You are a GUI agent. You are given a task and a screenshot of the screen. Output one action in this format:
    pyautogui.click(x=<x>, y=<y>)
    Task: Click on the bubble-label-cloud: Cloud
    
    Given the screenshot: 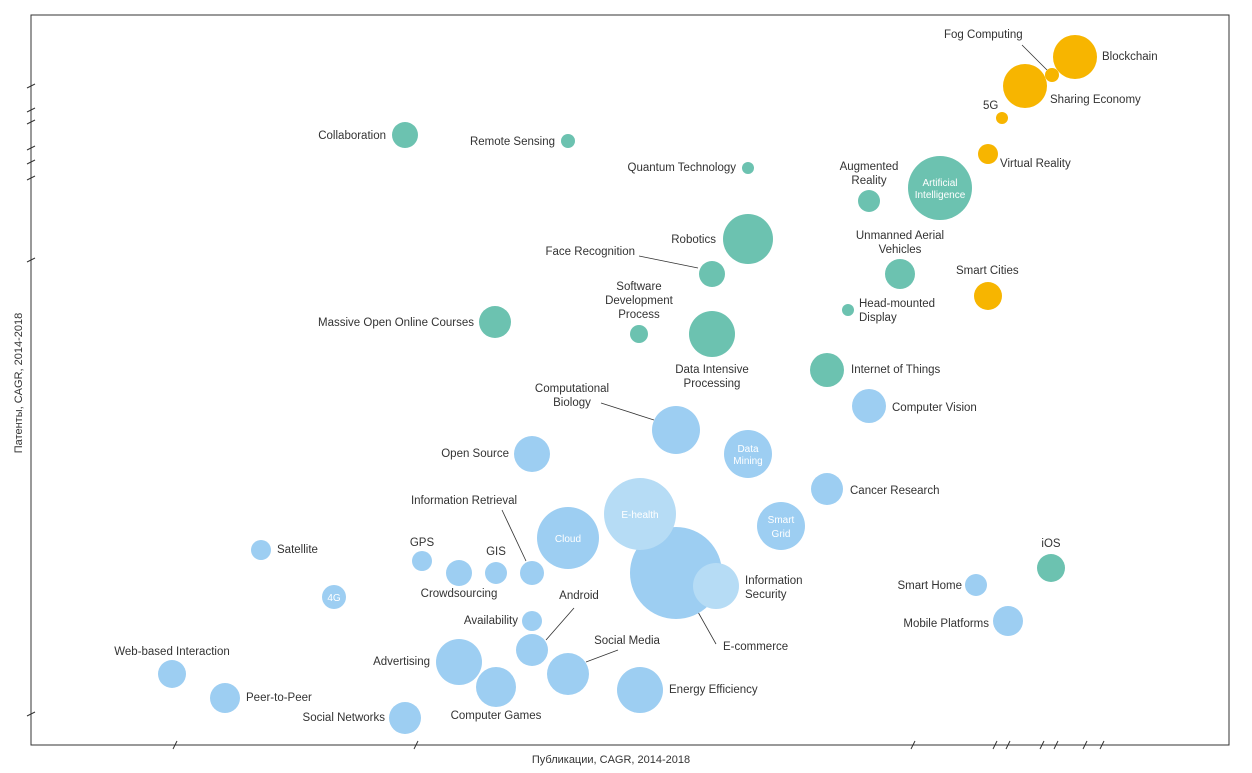 What is the action you would take?
    pyautogui.click(x=568, y=539)
    